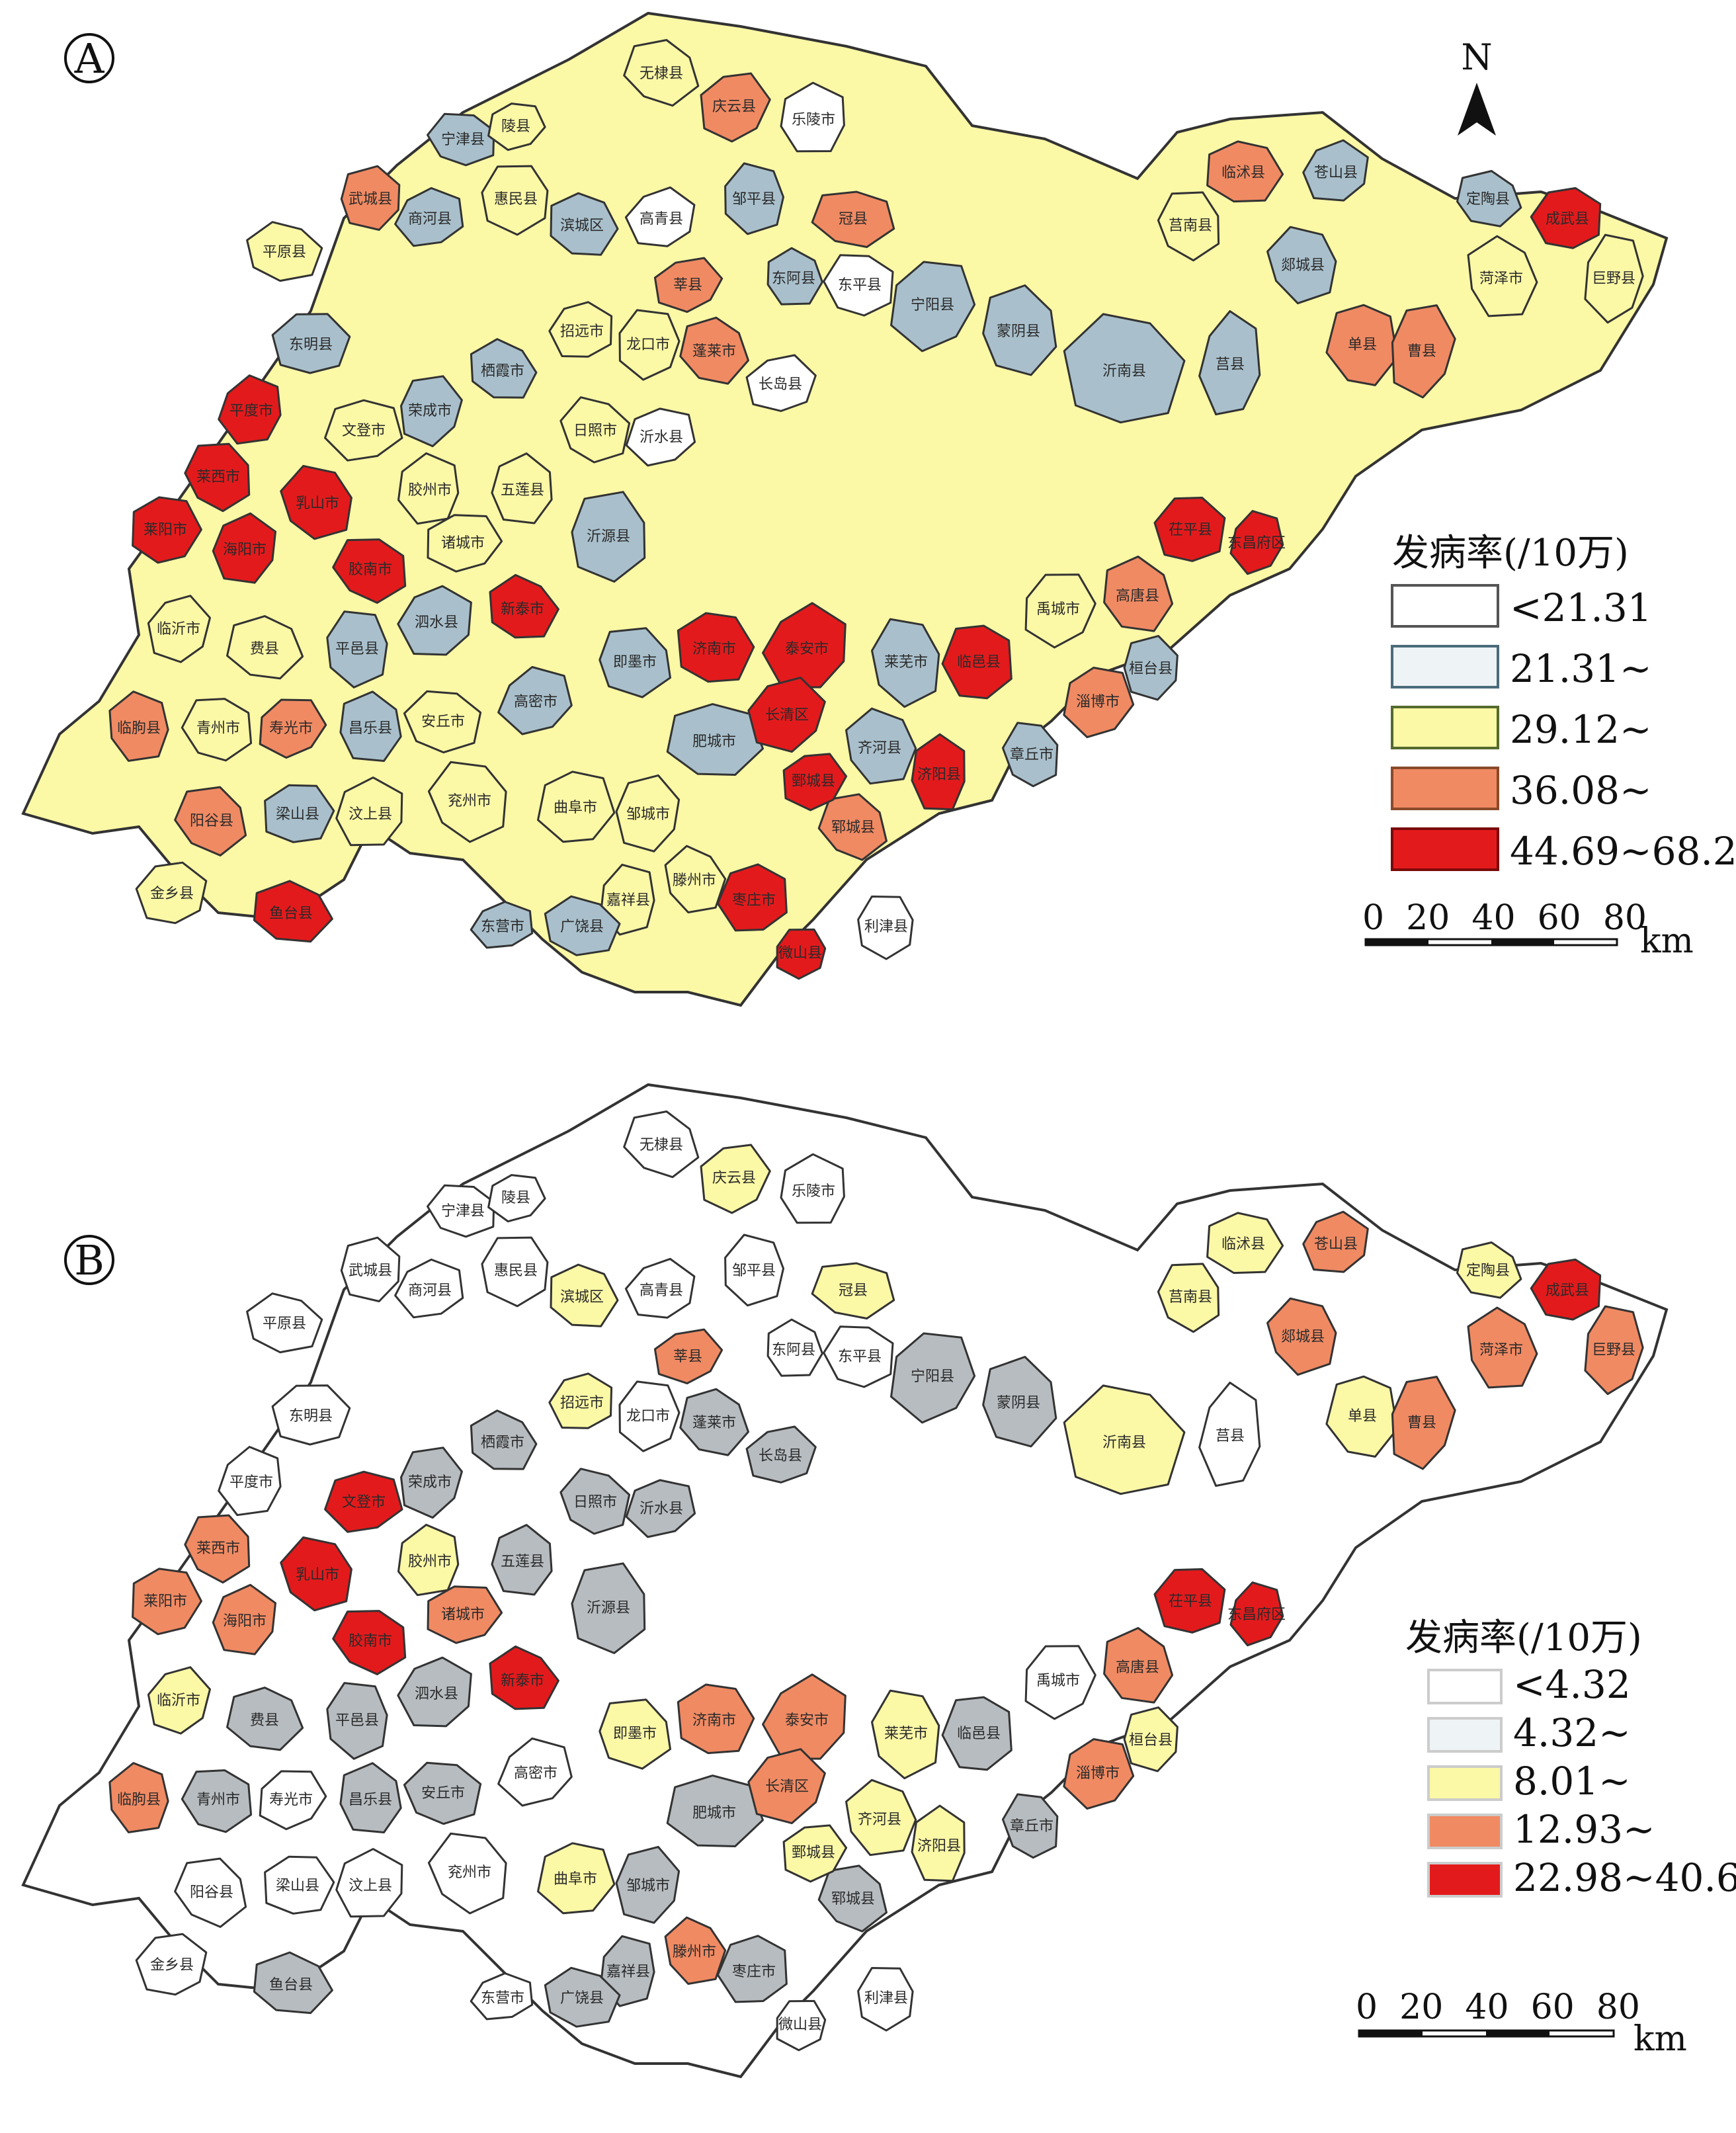 The width and height of the screenshot is (1736, 2133). What do you see at coordinates (536, 1773) in the screenshot?
I see `county-label: 高密市` at bounding box center [536, 1773].